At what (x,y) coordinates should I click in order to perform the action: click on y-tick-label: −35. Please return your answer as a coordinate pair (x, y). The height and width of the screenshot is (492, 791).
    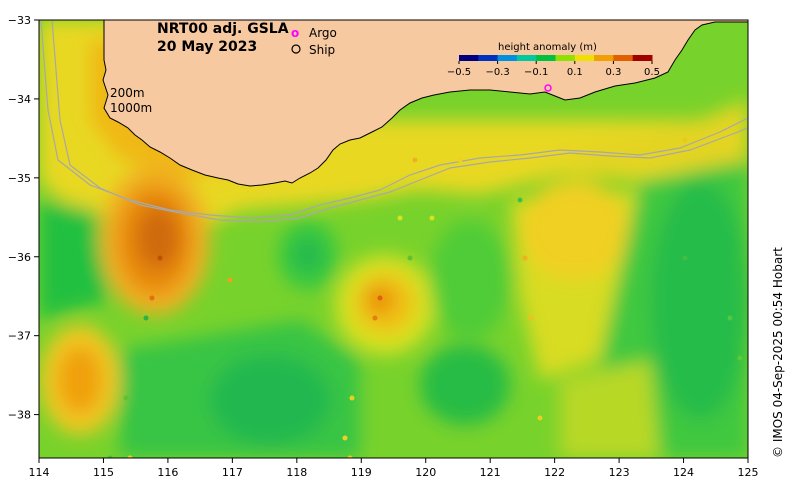
    Looking at the image, I should click on (19, 178).